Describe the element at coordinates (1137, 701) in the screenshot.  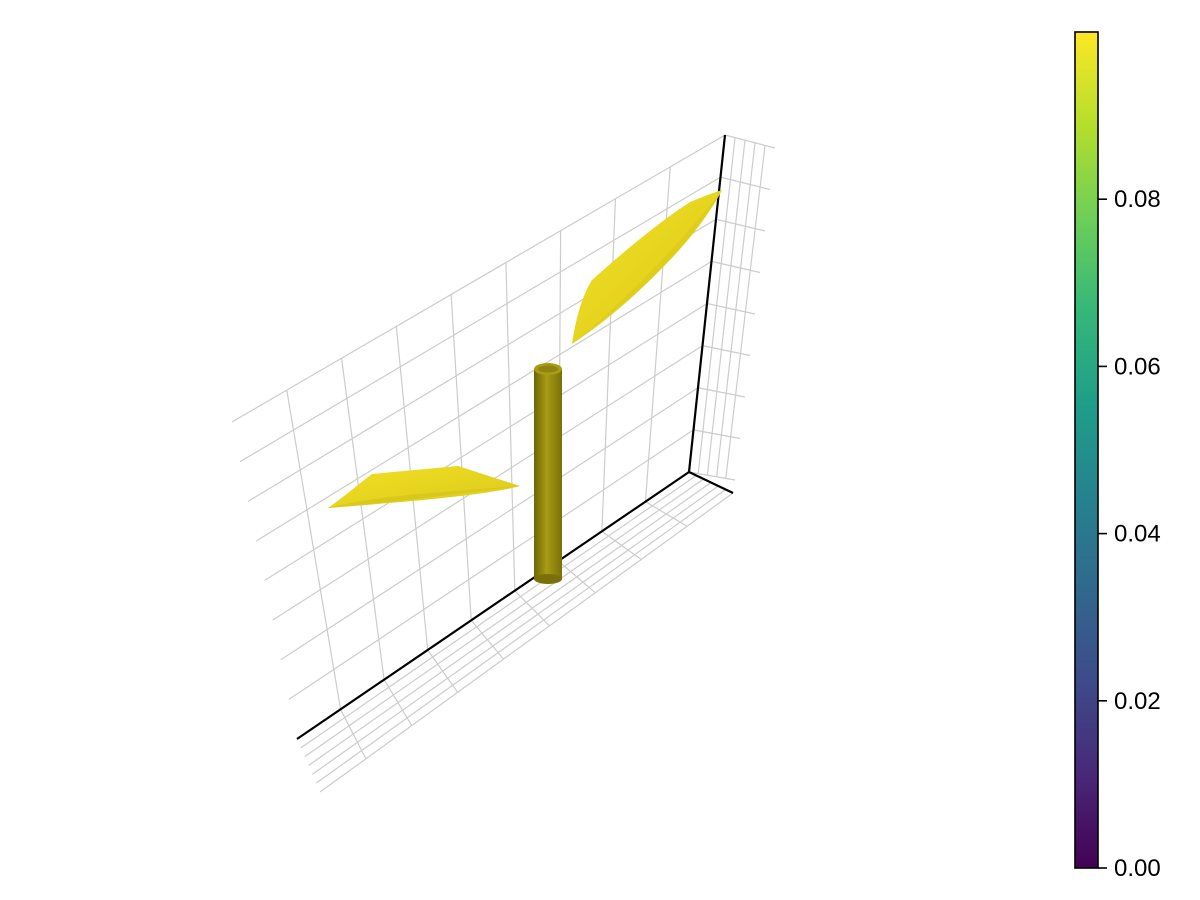
I see `colorbar-tick-label: 0.02` at that location.